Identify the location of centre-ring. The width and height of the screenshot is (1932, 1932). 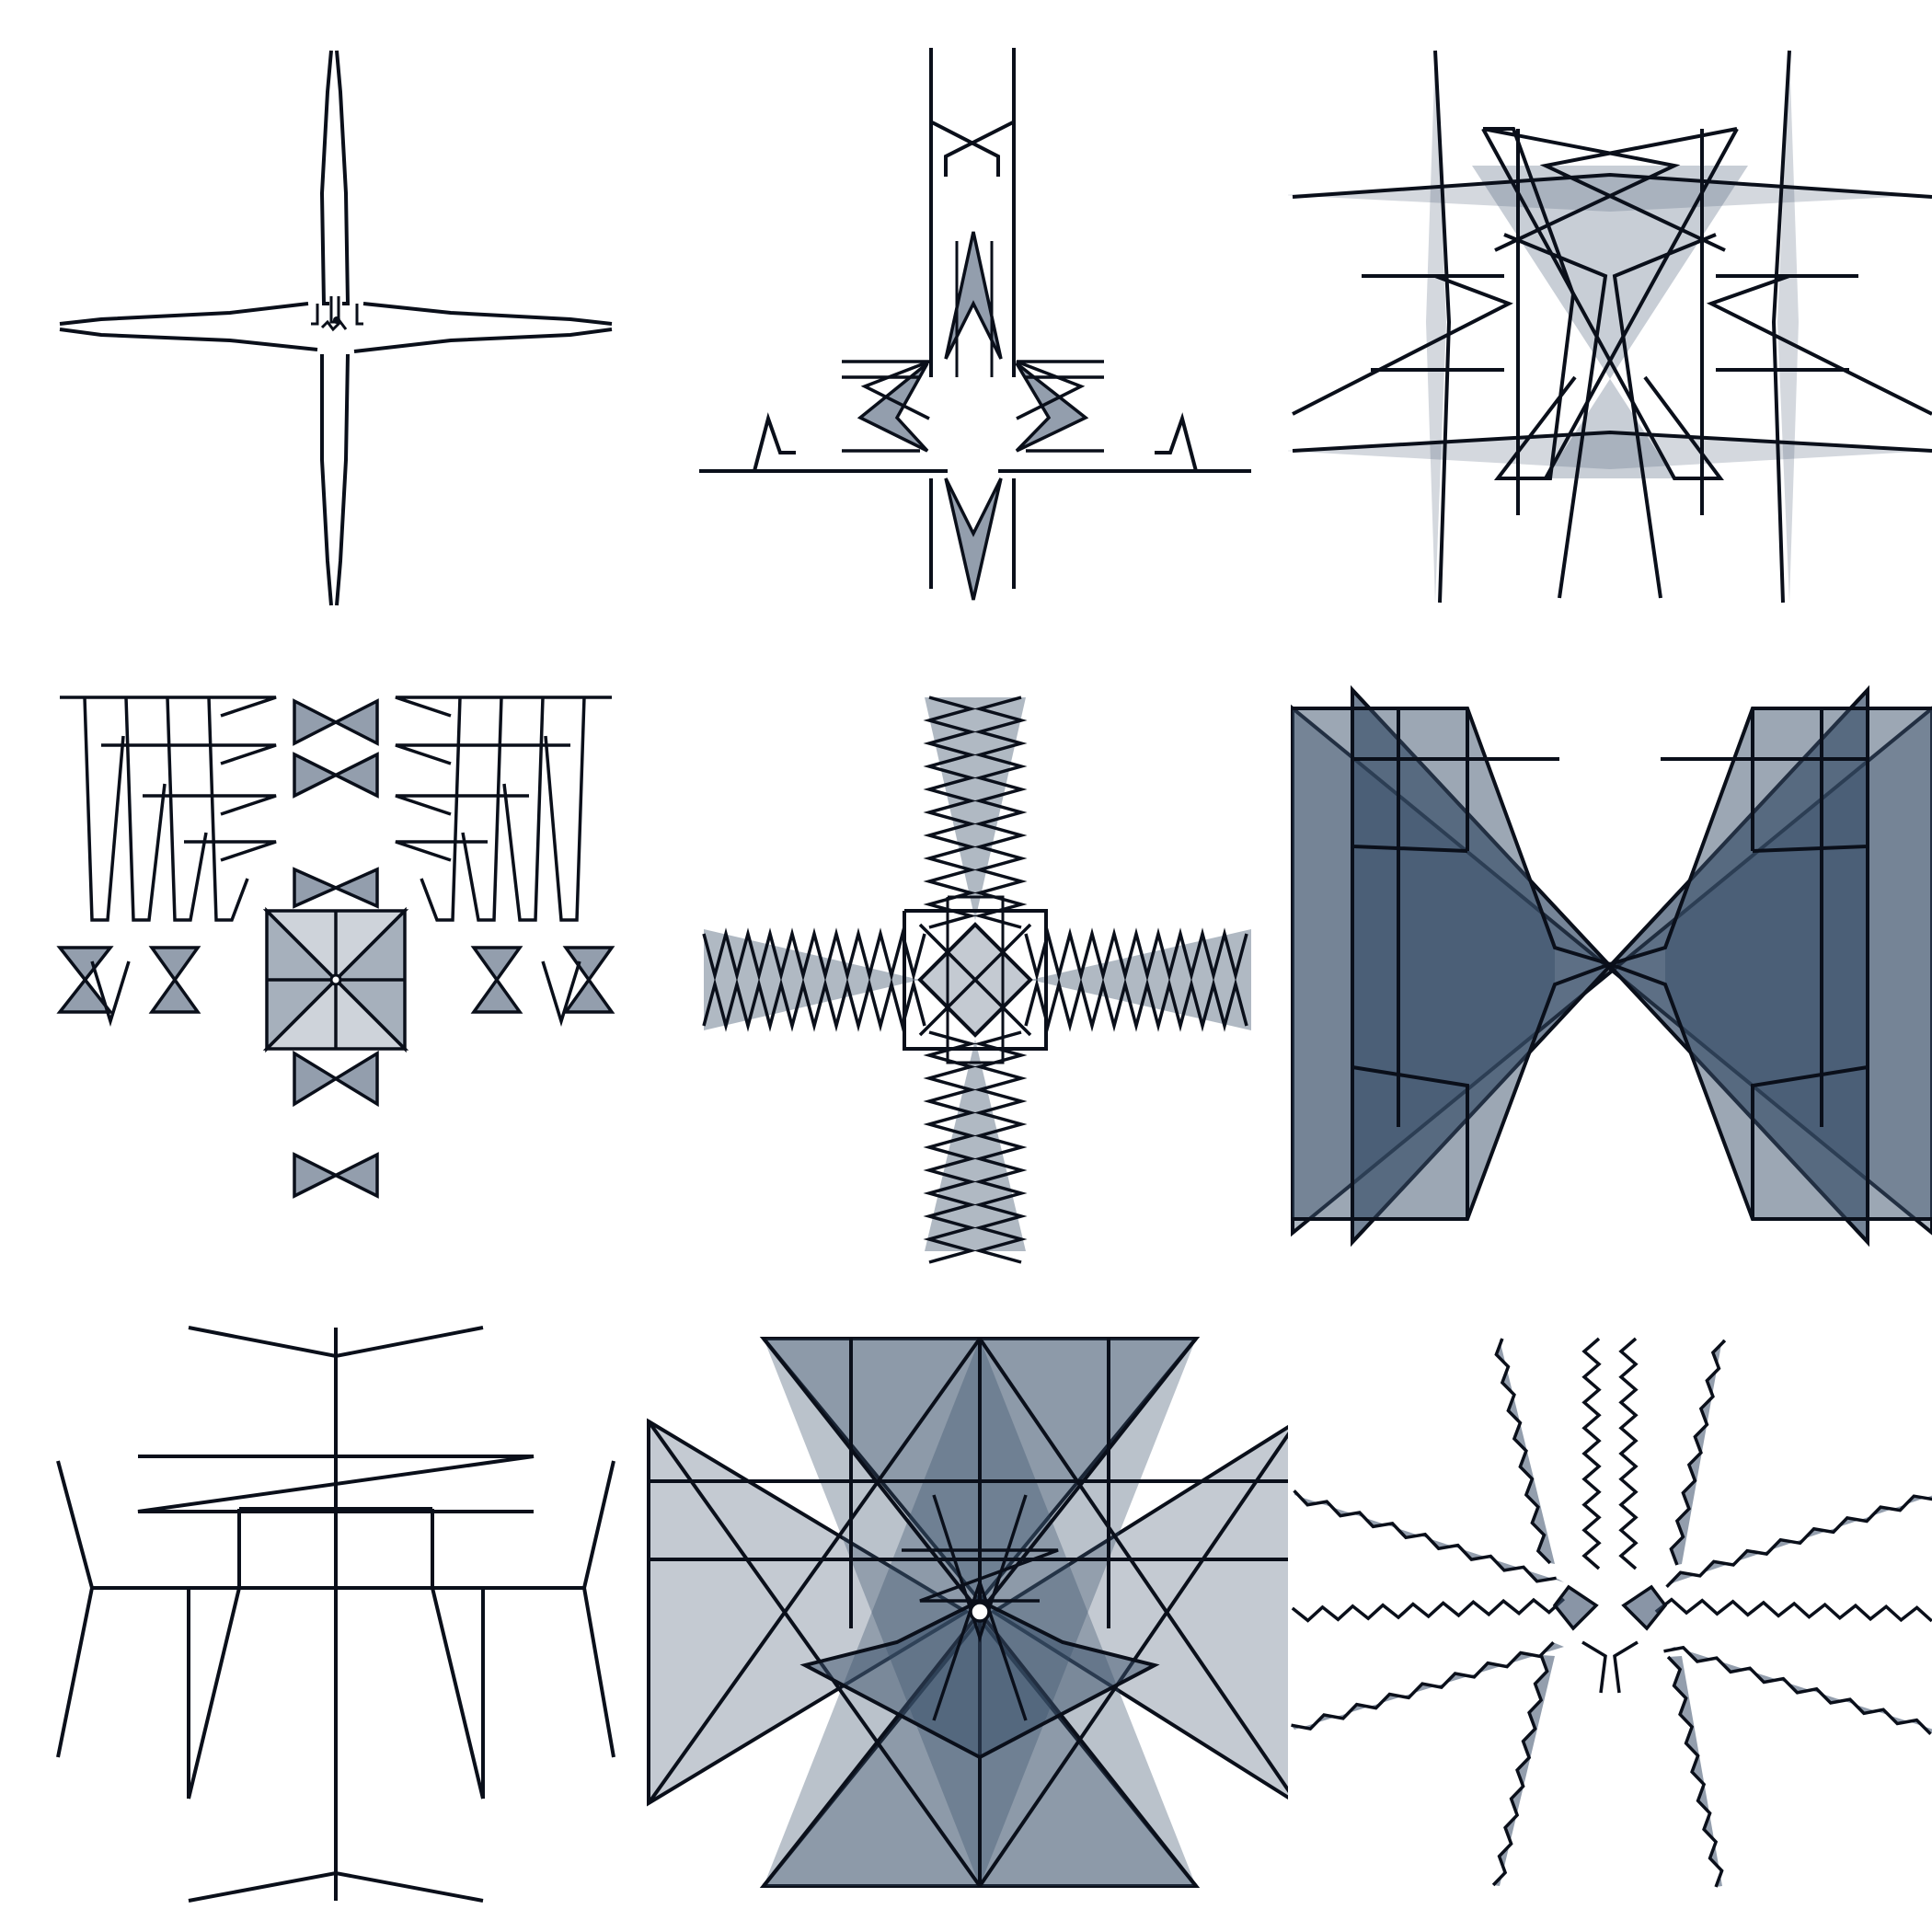
(980, 1612).